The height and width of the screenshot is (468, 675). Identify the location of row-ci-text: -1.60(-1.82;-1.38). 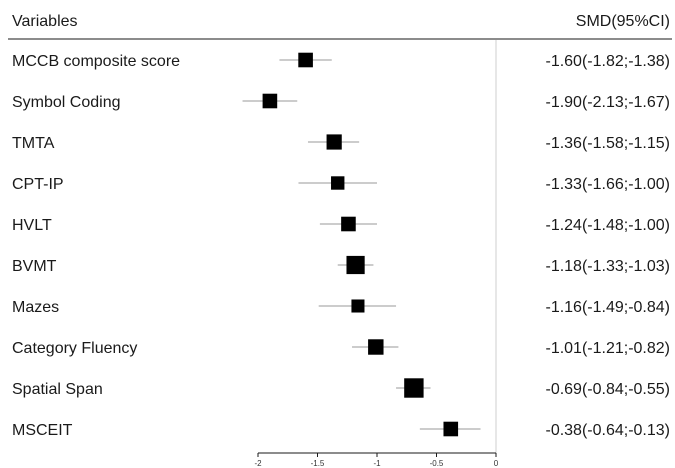
(607, 61).